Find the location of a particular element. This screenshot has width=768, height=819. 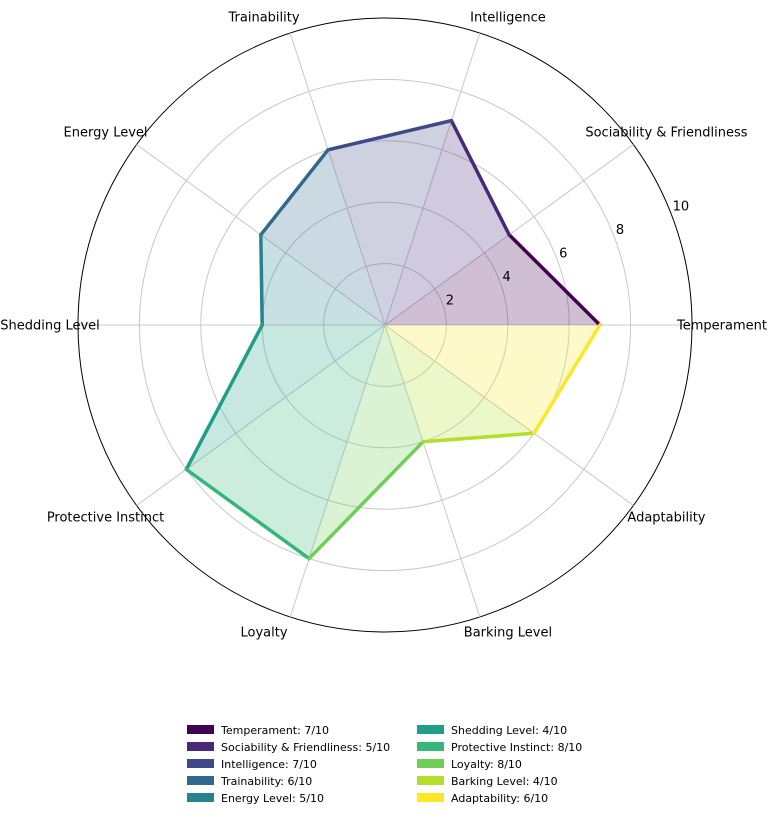

radial-tick-label: 8 is located at coordinates (620, 230).